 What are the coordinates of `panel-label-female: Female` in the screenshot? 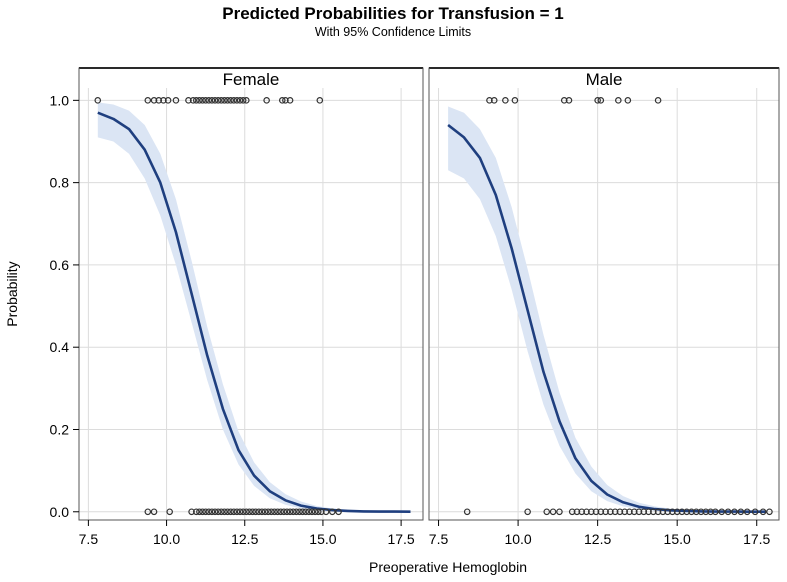 It's located at (251, 79).